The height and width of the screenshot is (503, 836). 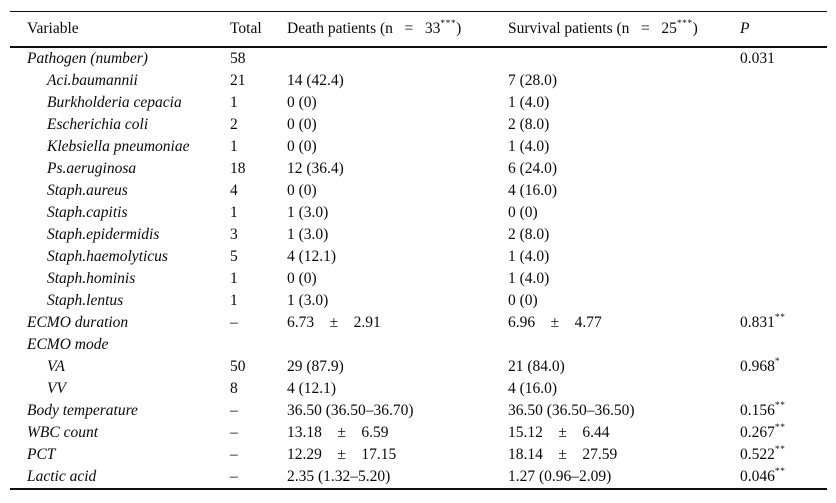 I want to click on cell-p-value: 0.831**, so click(x=783, y=323).